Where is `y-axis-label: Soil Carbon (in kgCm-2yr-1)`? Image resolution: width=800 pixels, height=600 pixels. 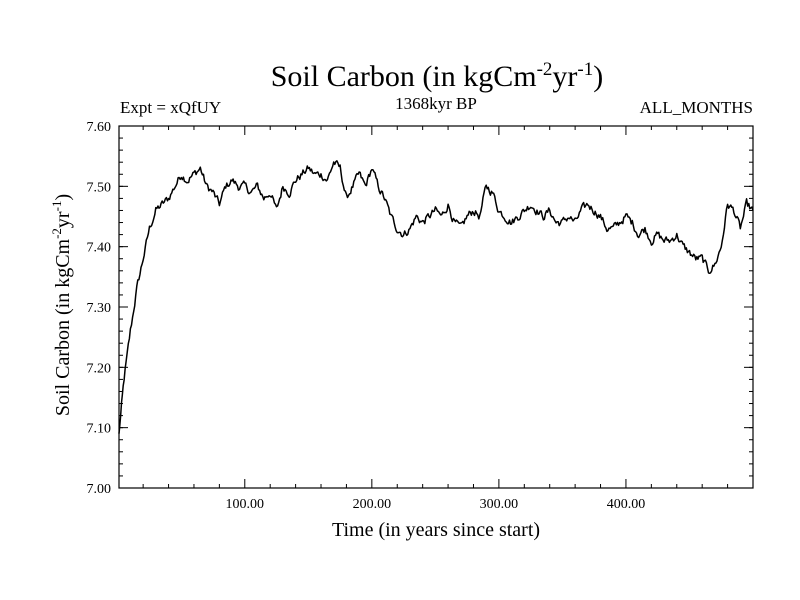
y-axis-label: Soil Carbon (in kgCm-2yr-1) is located at coordinates (61, 305).